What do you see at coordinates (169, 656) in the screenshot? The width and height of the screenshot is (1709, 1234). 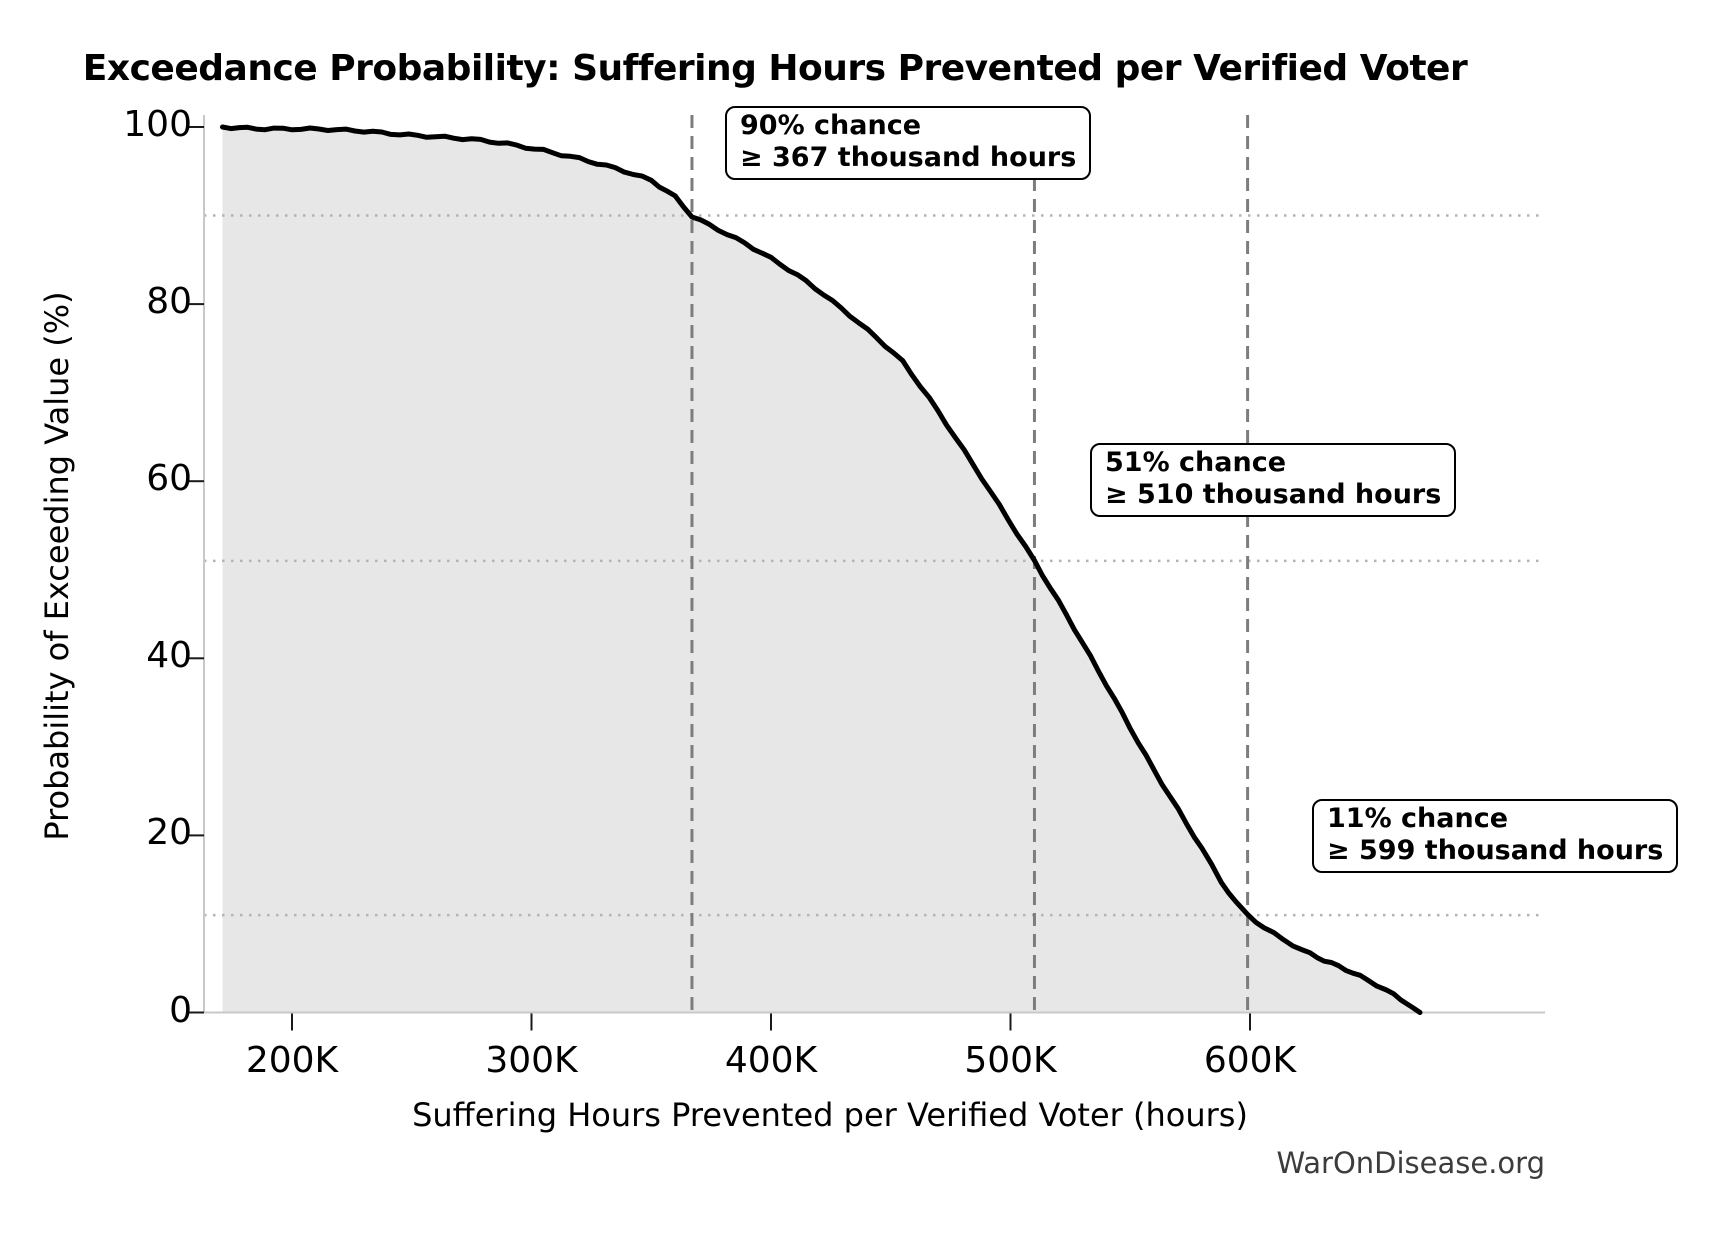 I see `y-tick-label: 40` at bounding box center [169, 656].